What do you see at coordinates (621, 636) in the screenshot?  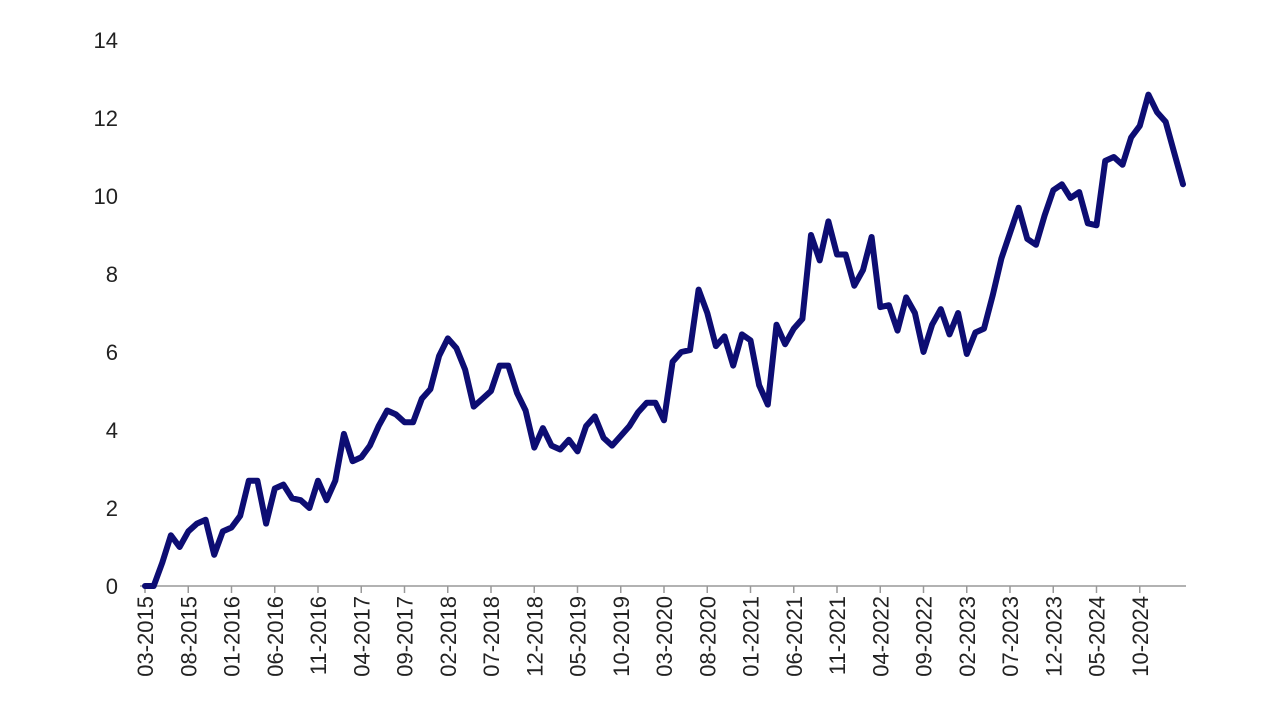 I see `x-tick-label: 10-2019` at bounding box center [621, 636].